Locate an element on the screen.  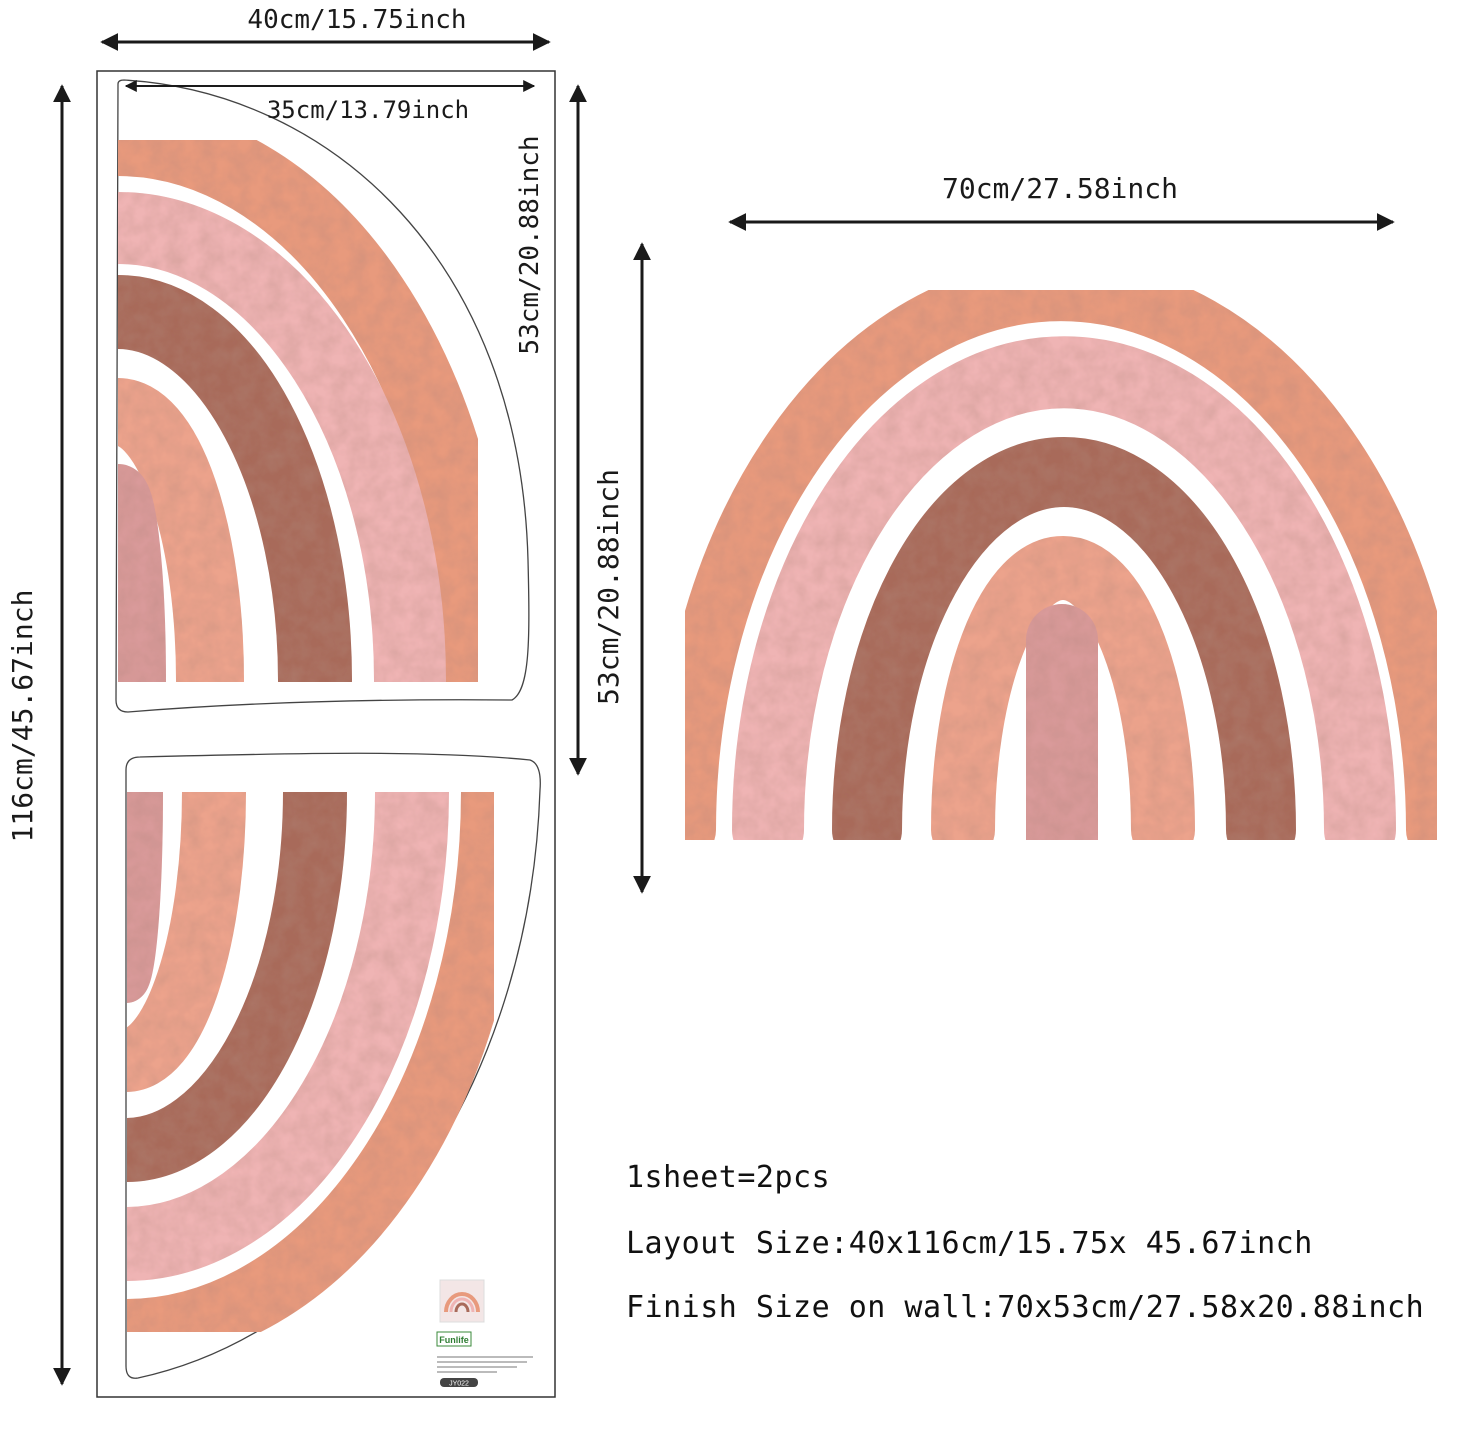
finished-width-label: 70cm/27.58inch is located at coordinates (1060, 188).